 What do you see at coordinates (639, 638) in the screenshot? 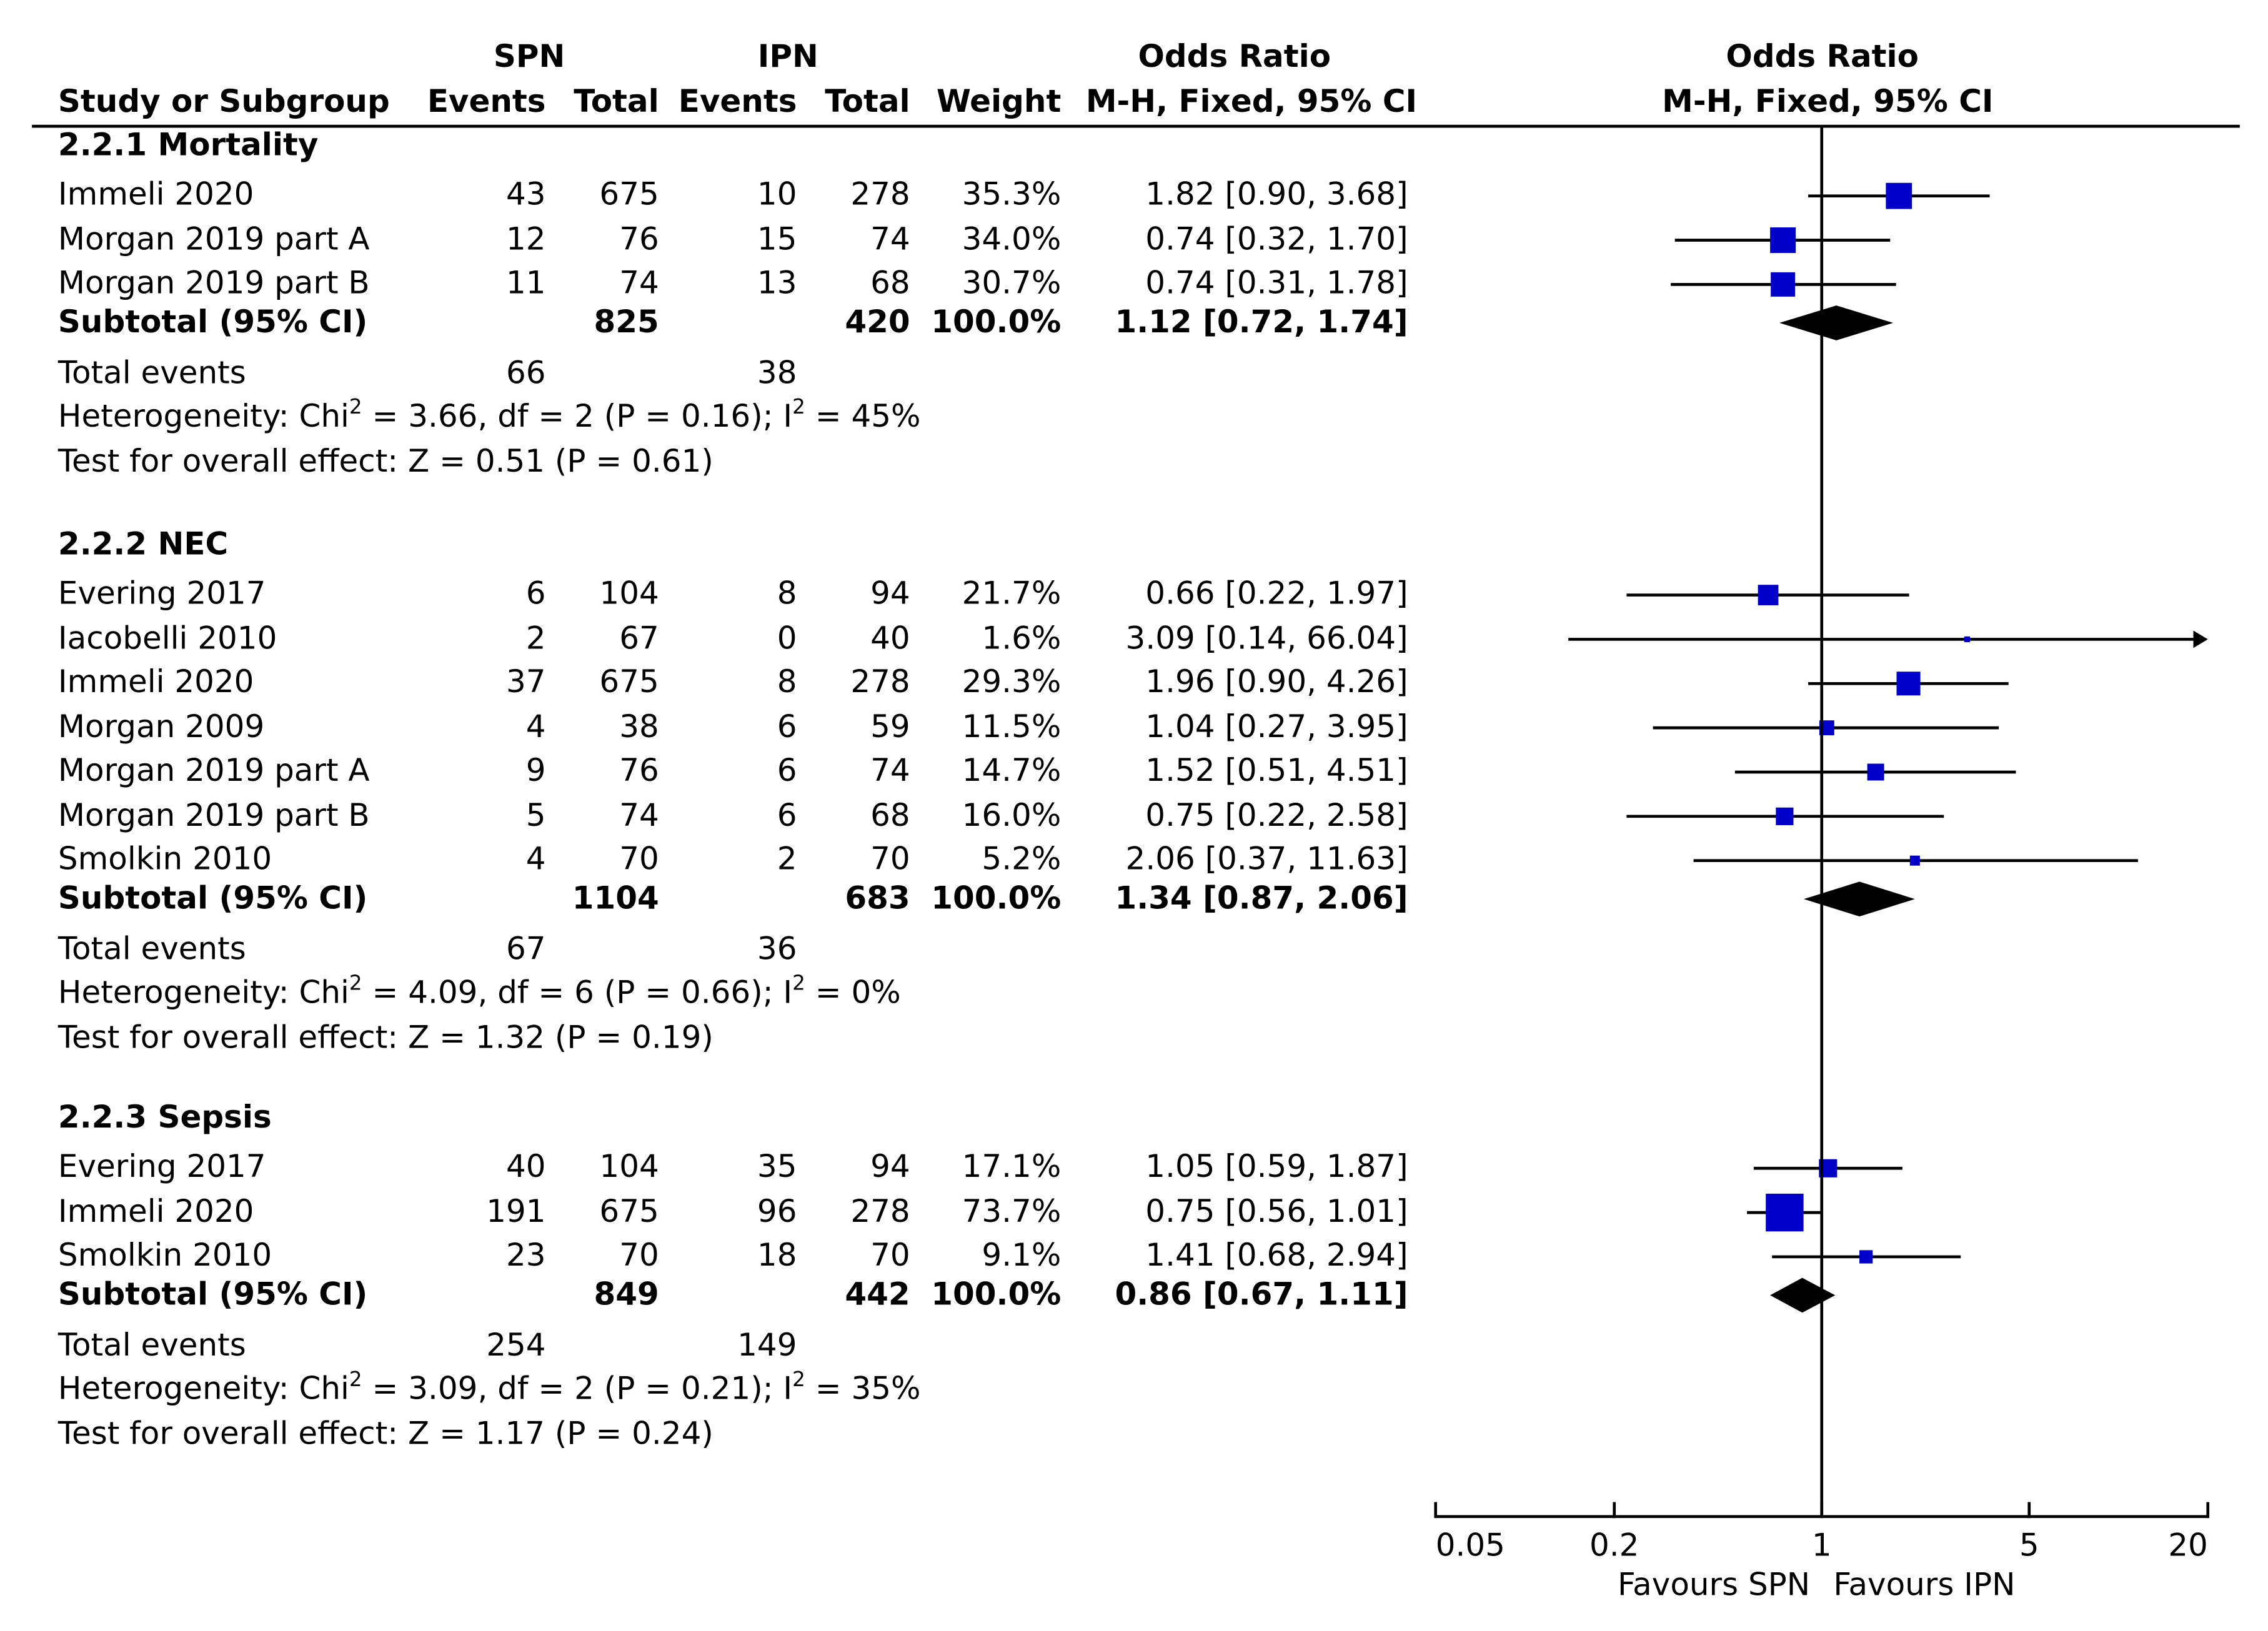
I see `subgroup-2-study-2-spn-total: 67` at bounding box center [639, 638].